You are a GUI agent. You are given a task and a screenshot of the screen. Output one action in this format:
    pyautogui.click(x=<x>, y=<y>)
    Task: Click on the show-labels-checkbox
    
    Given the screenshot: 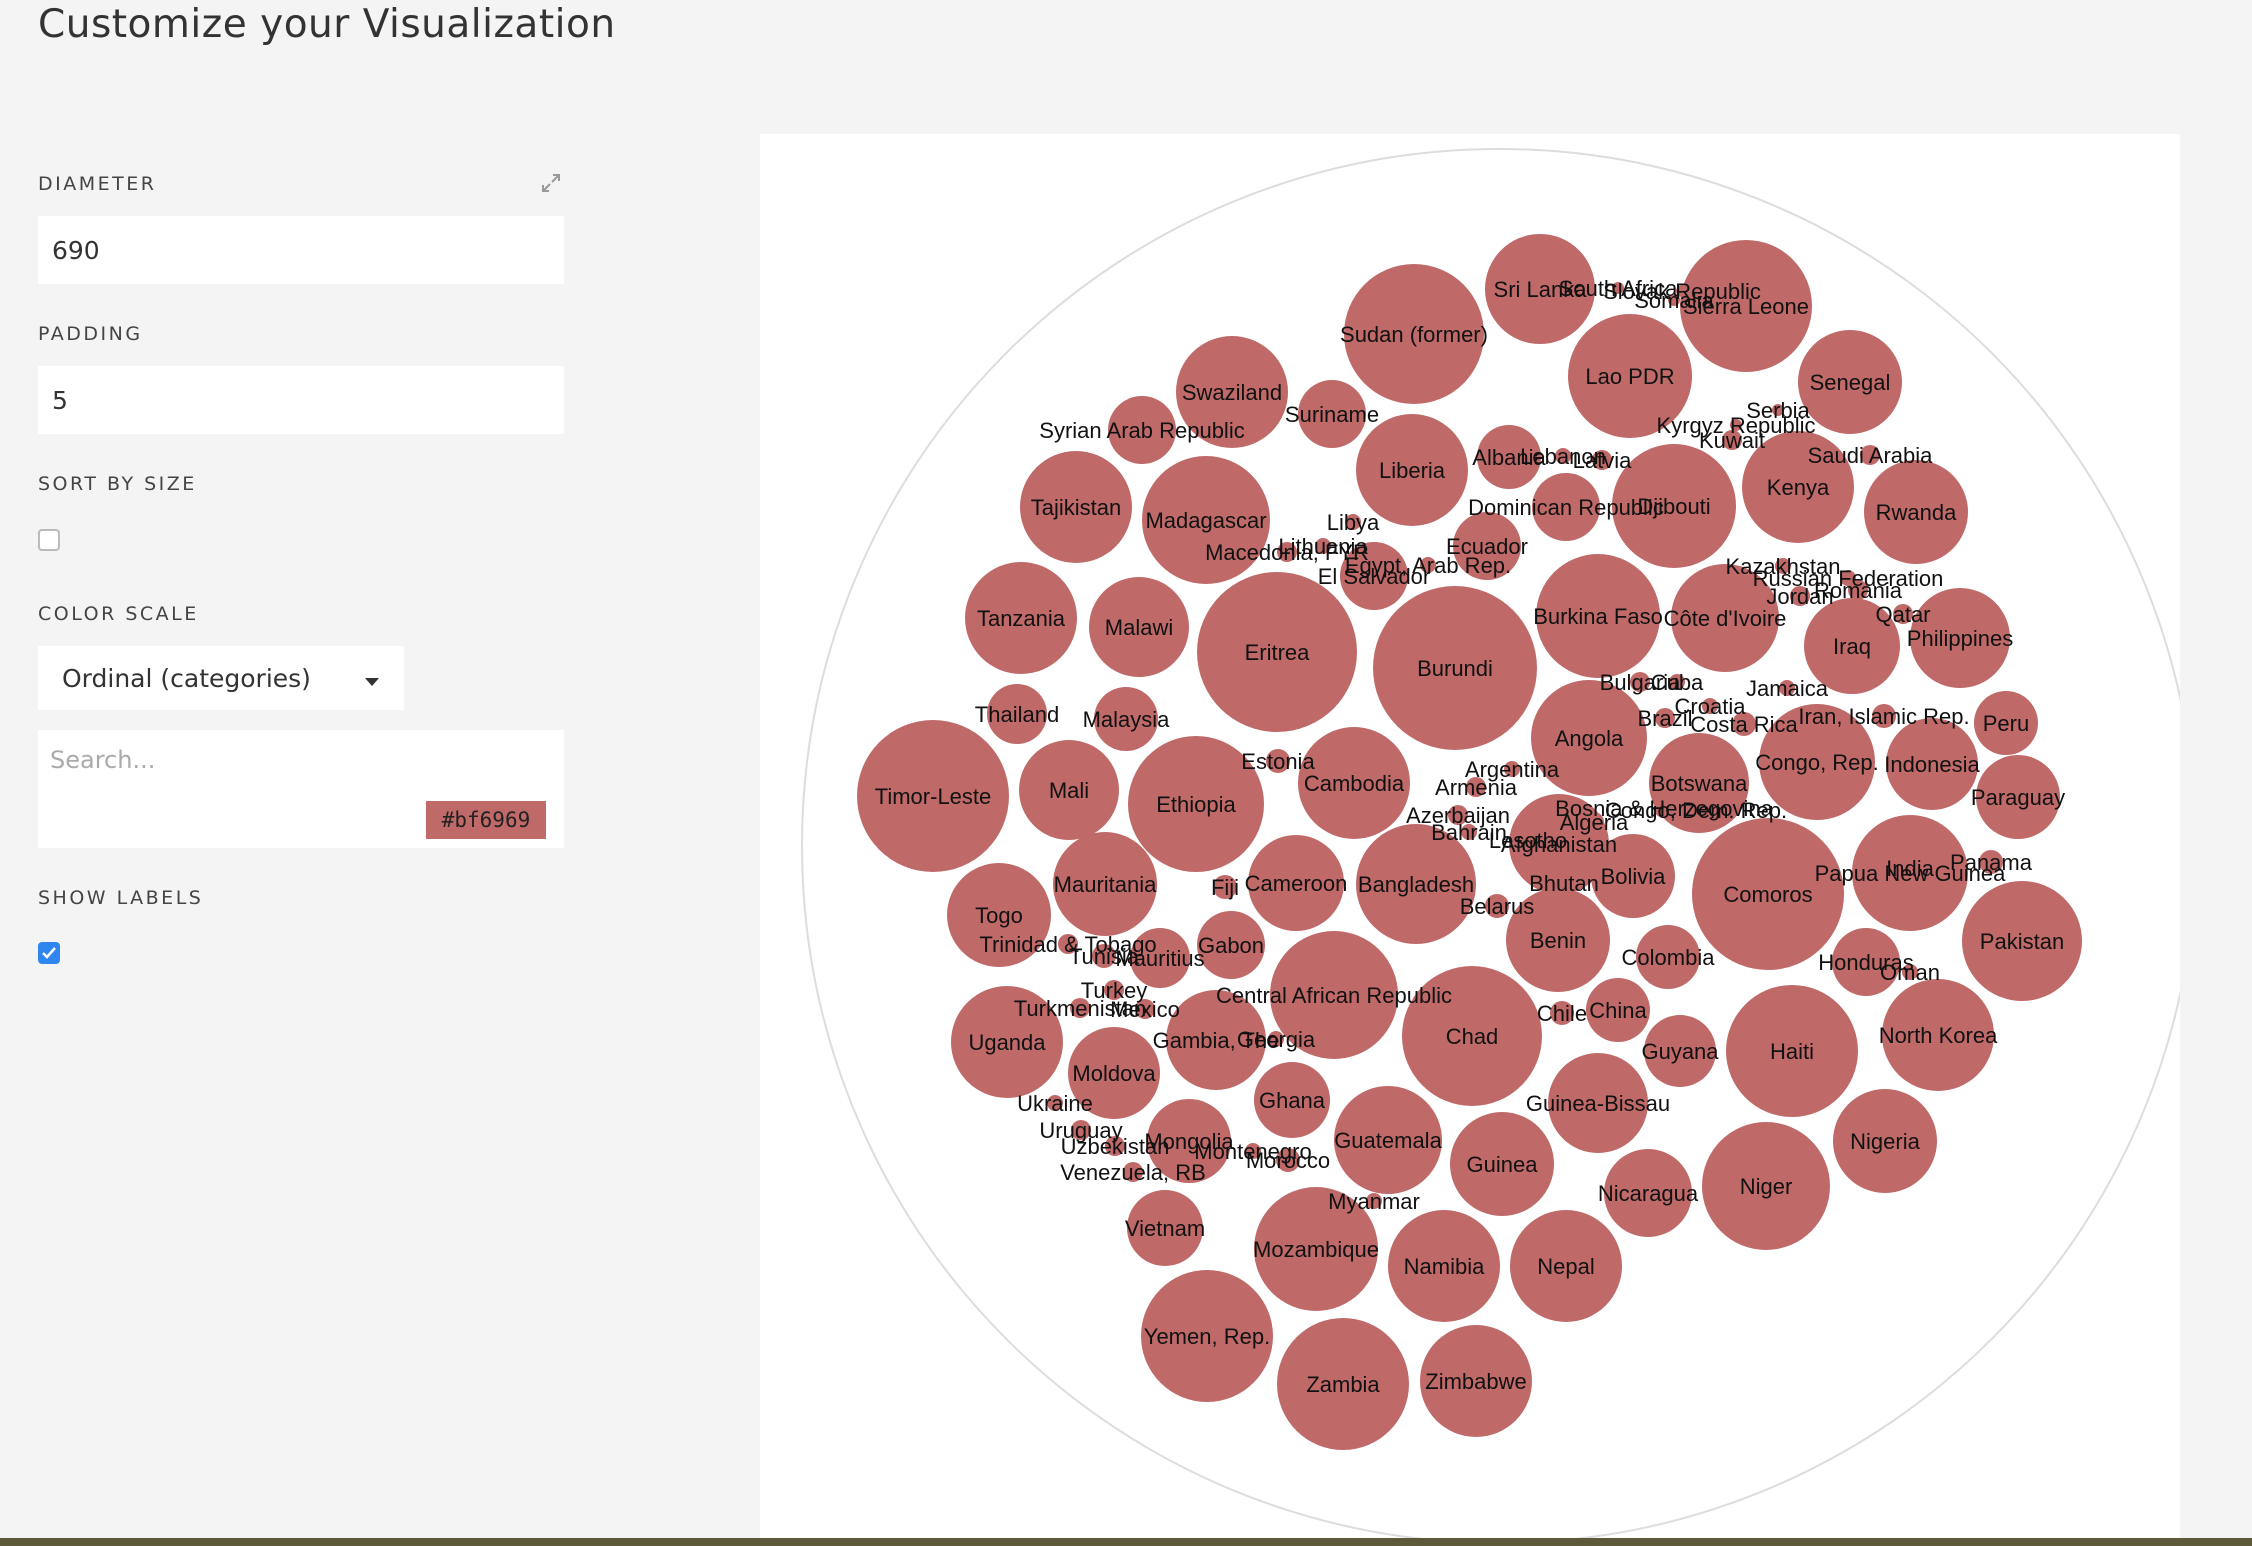 What is the action you would take?
    pyautogui.click(x=49, y=953)
    